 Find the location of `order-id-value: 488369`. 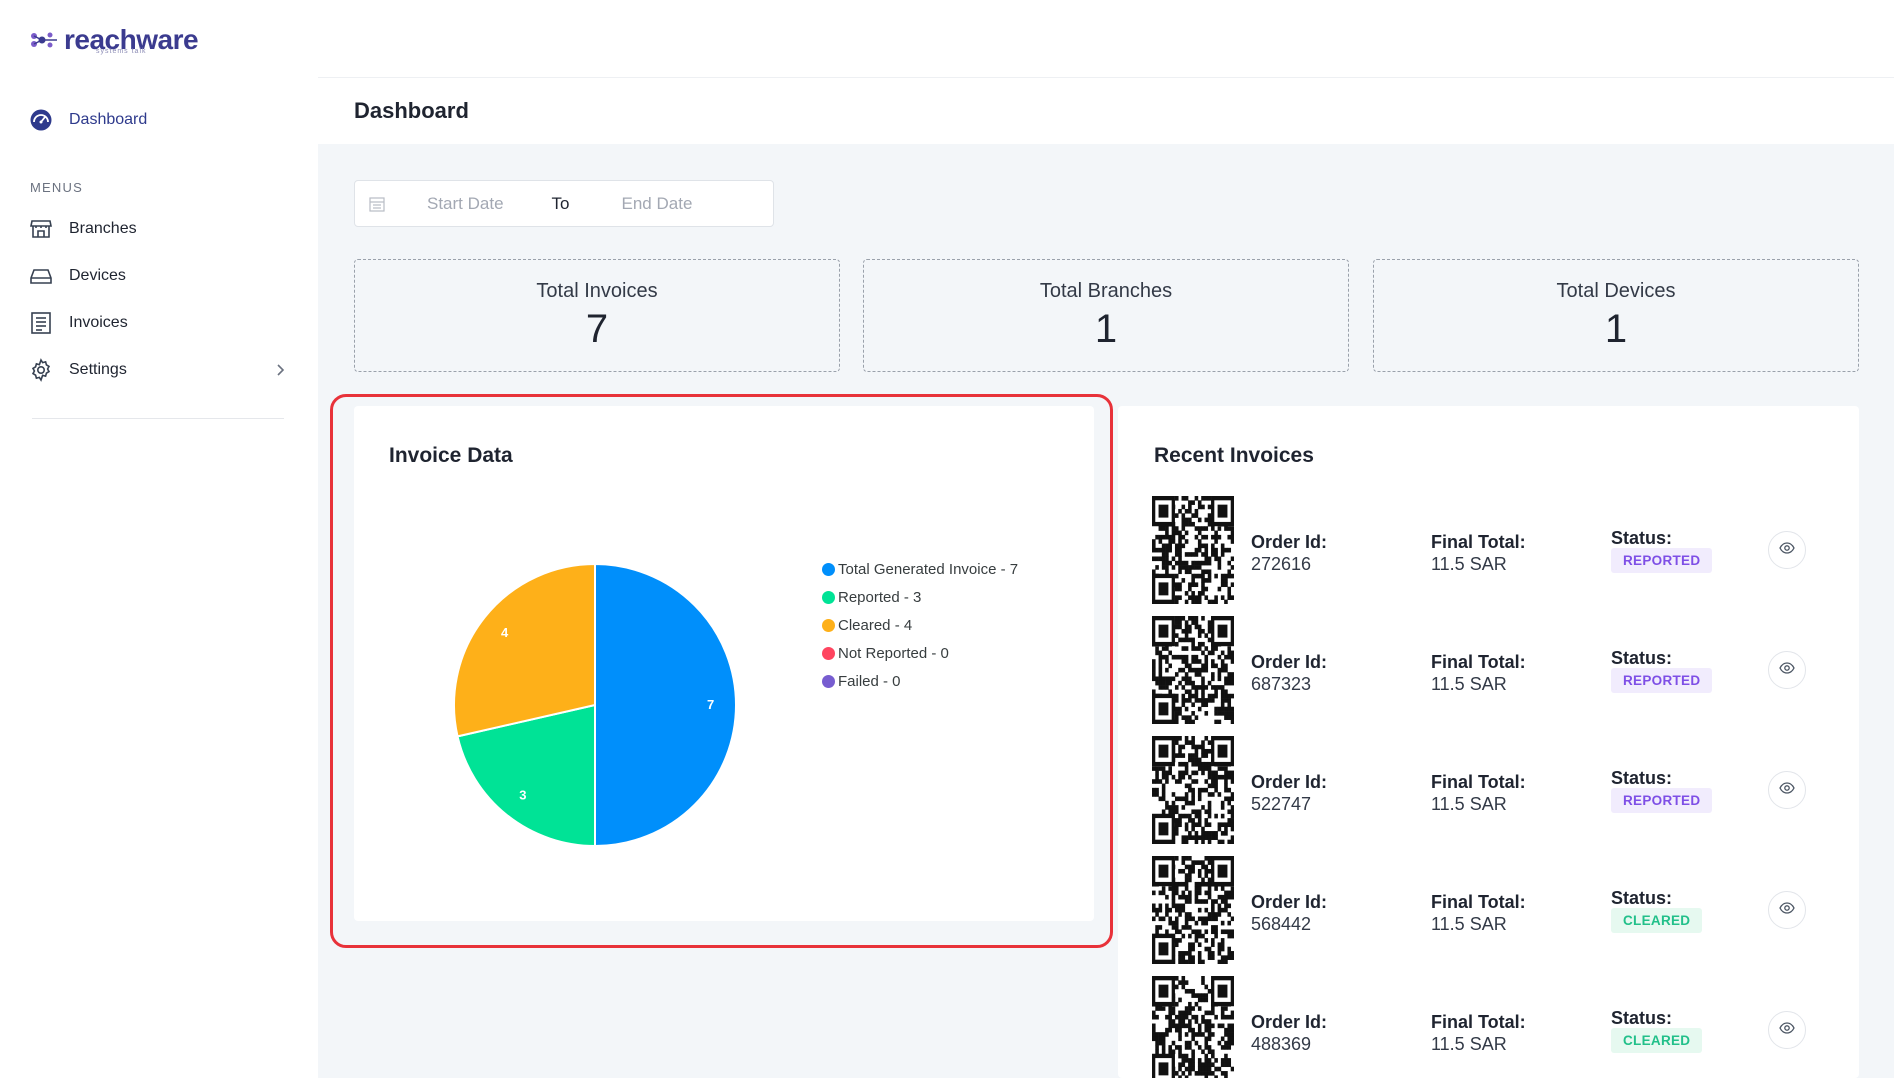

order-id-value: 488369 is located at coordinates (1281, 1044).